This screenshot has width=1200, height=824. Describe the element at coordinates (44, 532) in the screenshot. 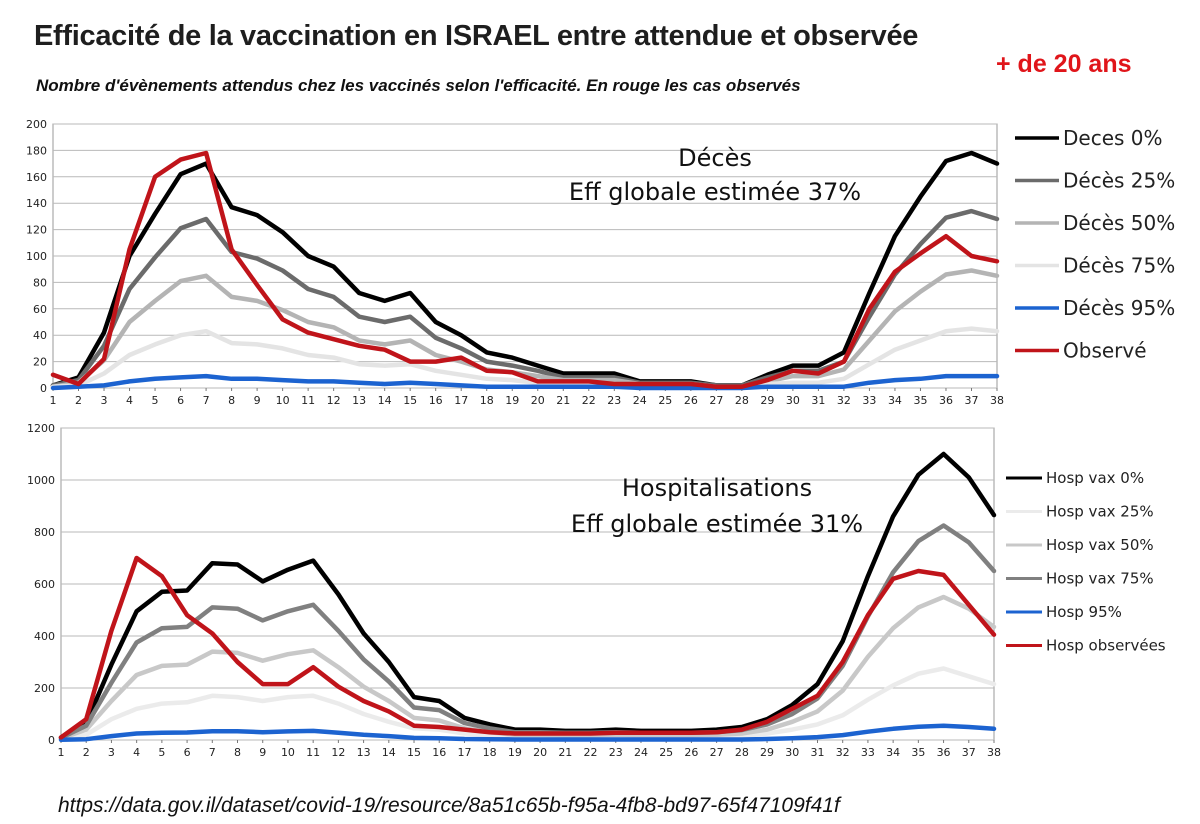

I see `y-tick-label: 800` at that location.